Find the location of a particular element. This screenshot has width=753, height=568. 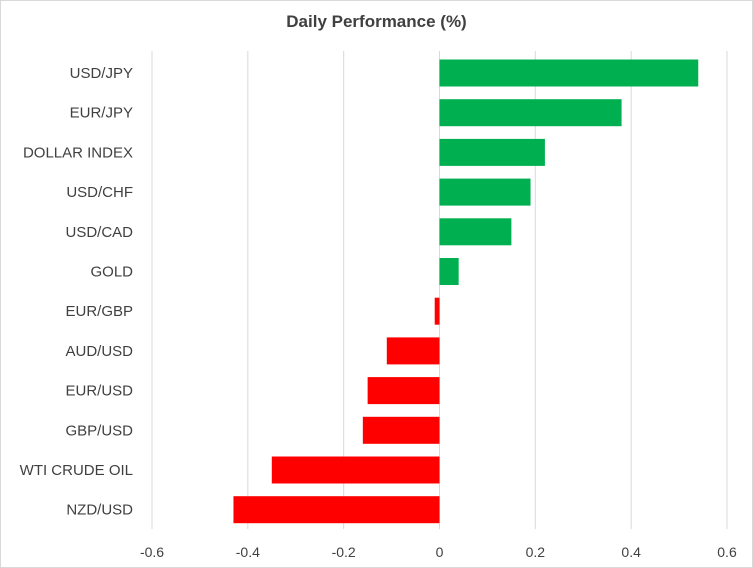

bar-usd-chf is located at coordinates (485, 192).